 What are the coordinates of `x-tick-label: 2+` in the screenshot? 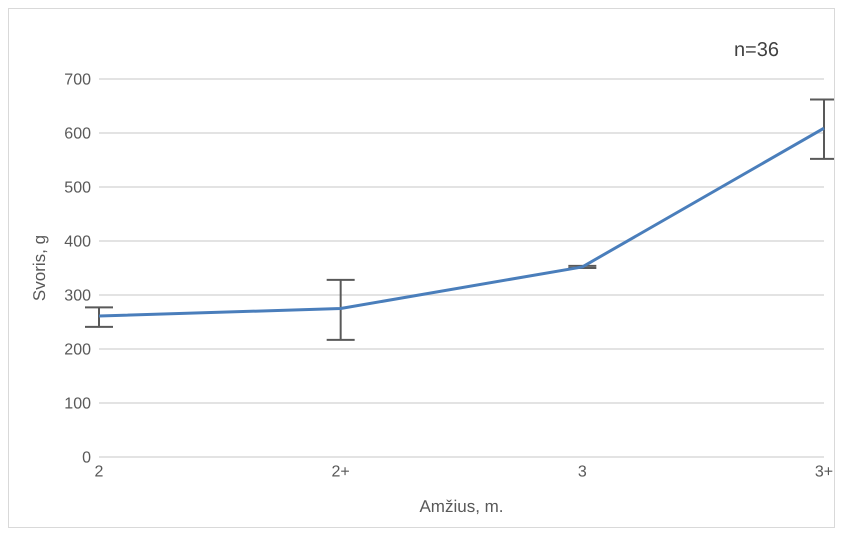 It's located at (341, 471).